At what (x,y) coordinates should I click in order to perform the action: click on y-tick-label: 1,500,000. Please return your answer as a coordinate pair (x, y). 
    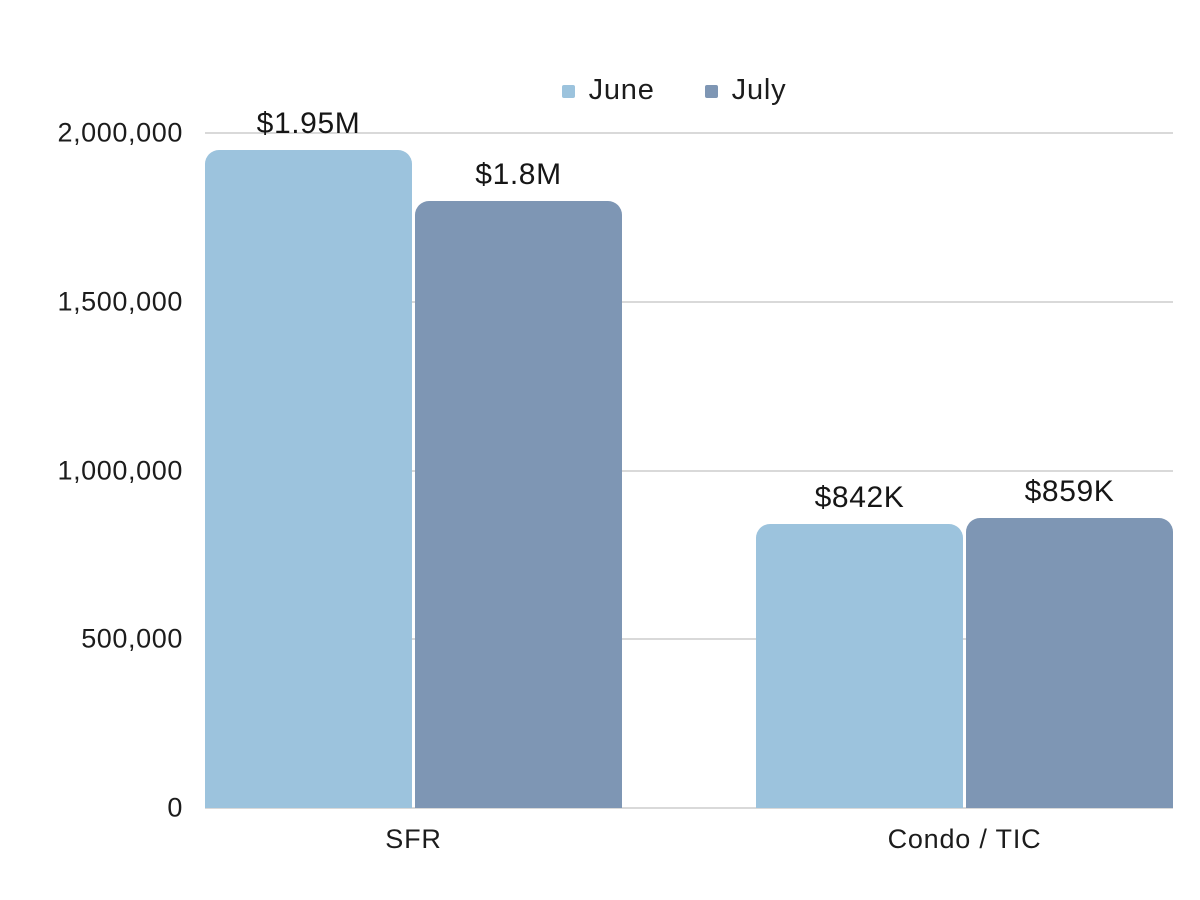
    Looking at the image, I should click on (120, 301).